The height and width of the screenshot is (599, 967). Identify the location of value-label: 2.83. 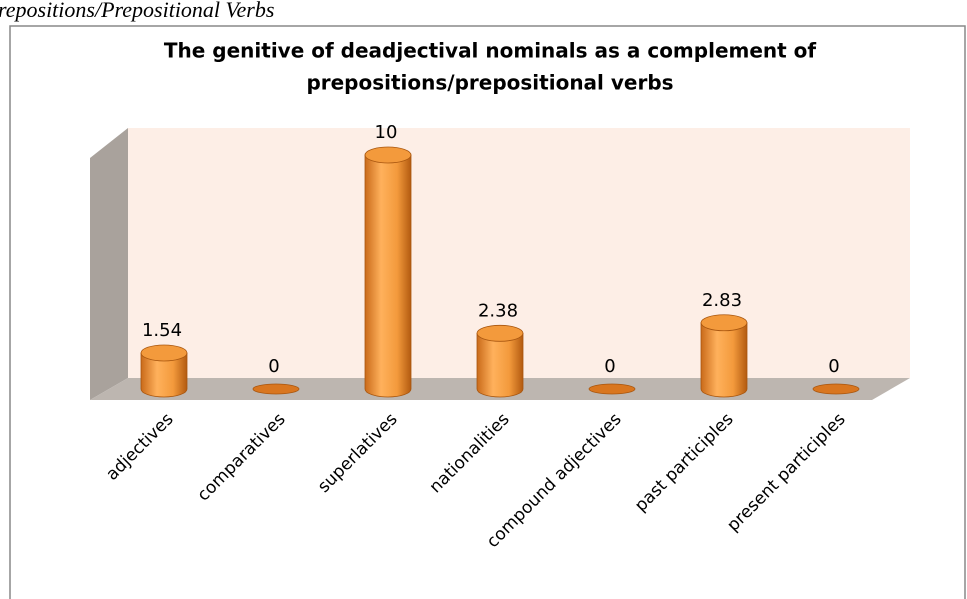
(722, 300).